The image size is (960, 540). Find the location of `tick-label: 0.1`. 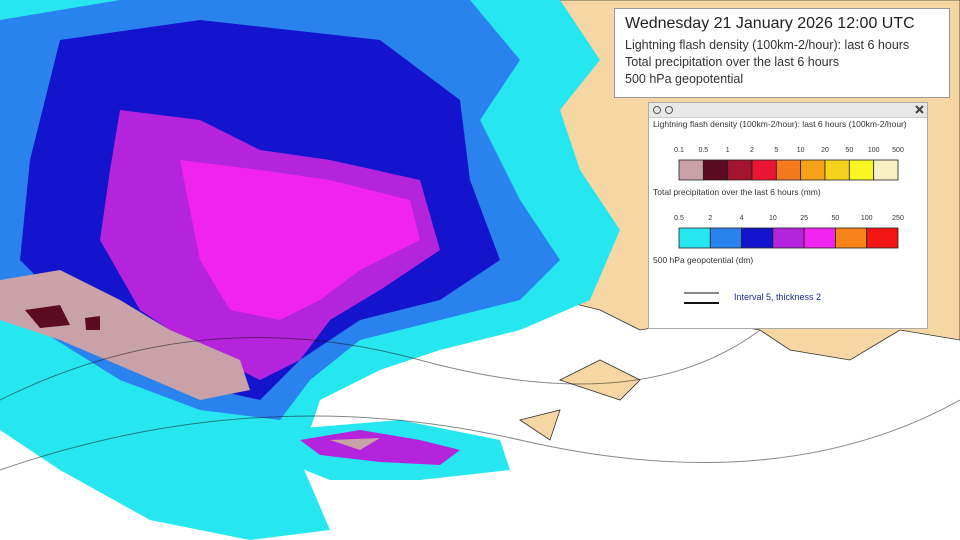

tick-label: 0.1 is located at coordinates (679, 150).